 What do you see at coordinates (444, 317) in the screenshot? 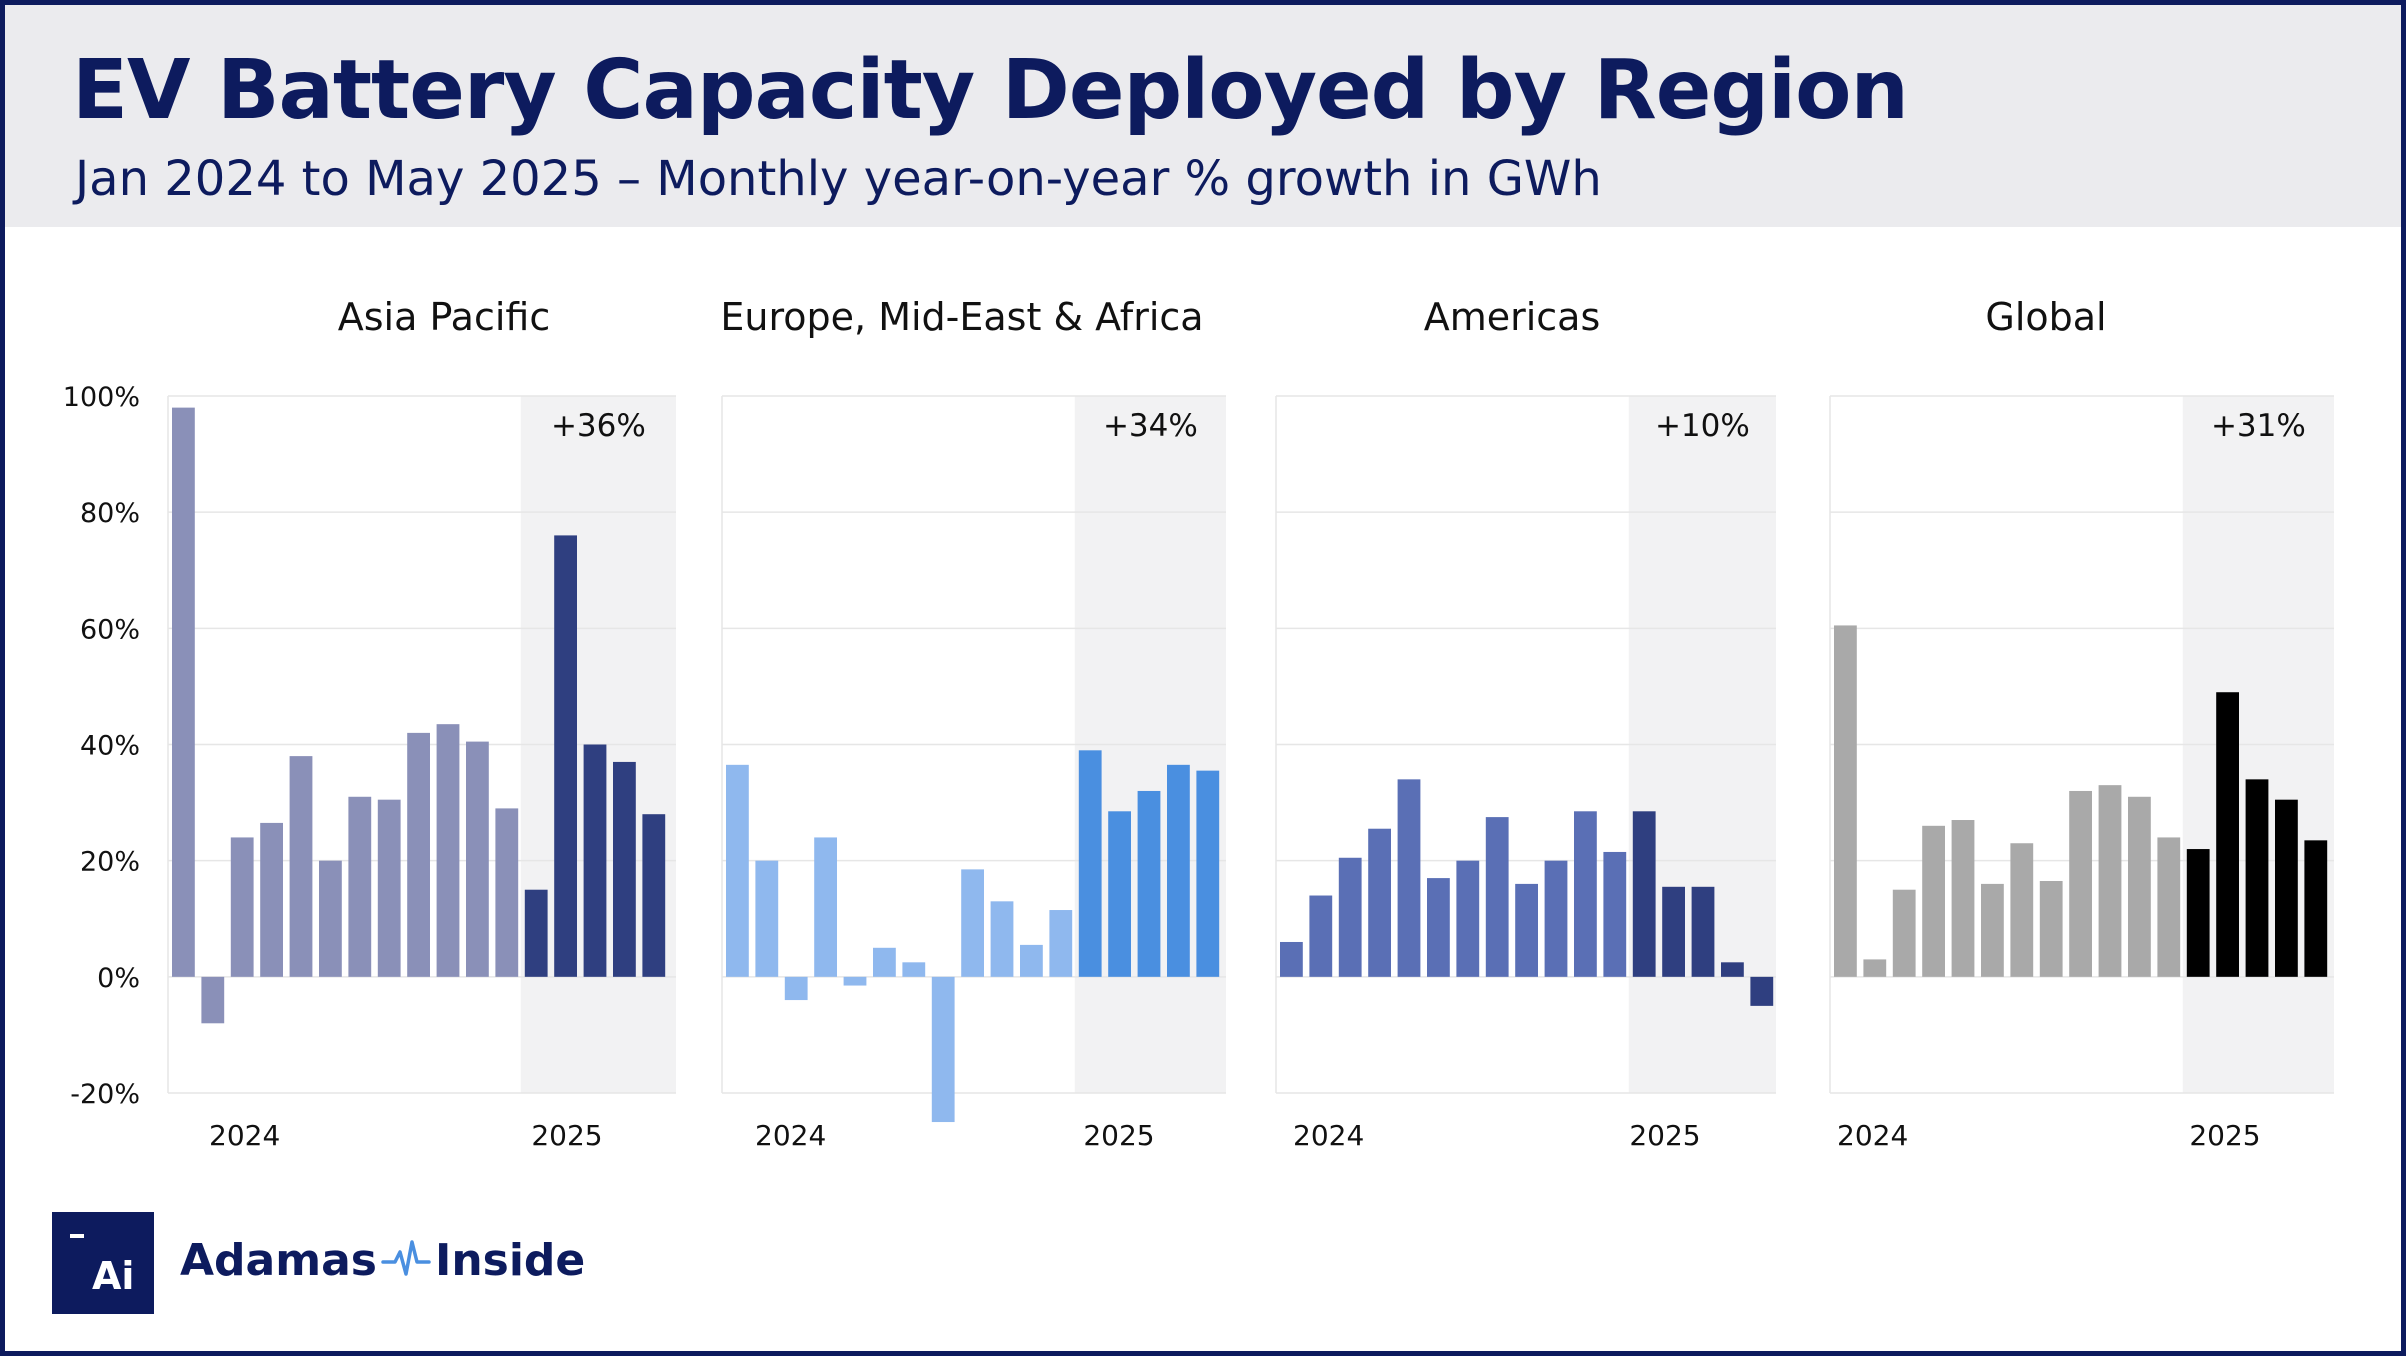
I see `panel-title: Asia Pacific` at bounding box center [444, 317].